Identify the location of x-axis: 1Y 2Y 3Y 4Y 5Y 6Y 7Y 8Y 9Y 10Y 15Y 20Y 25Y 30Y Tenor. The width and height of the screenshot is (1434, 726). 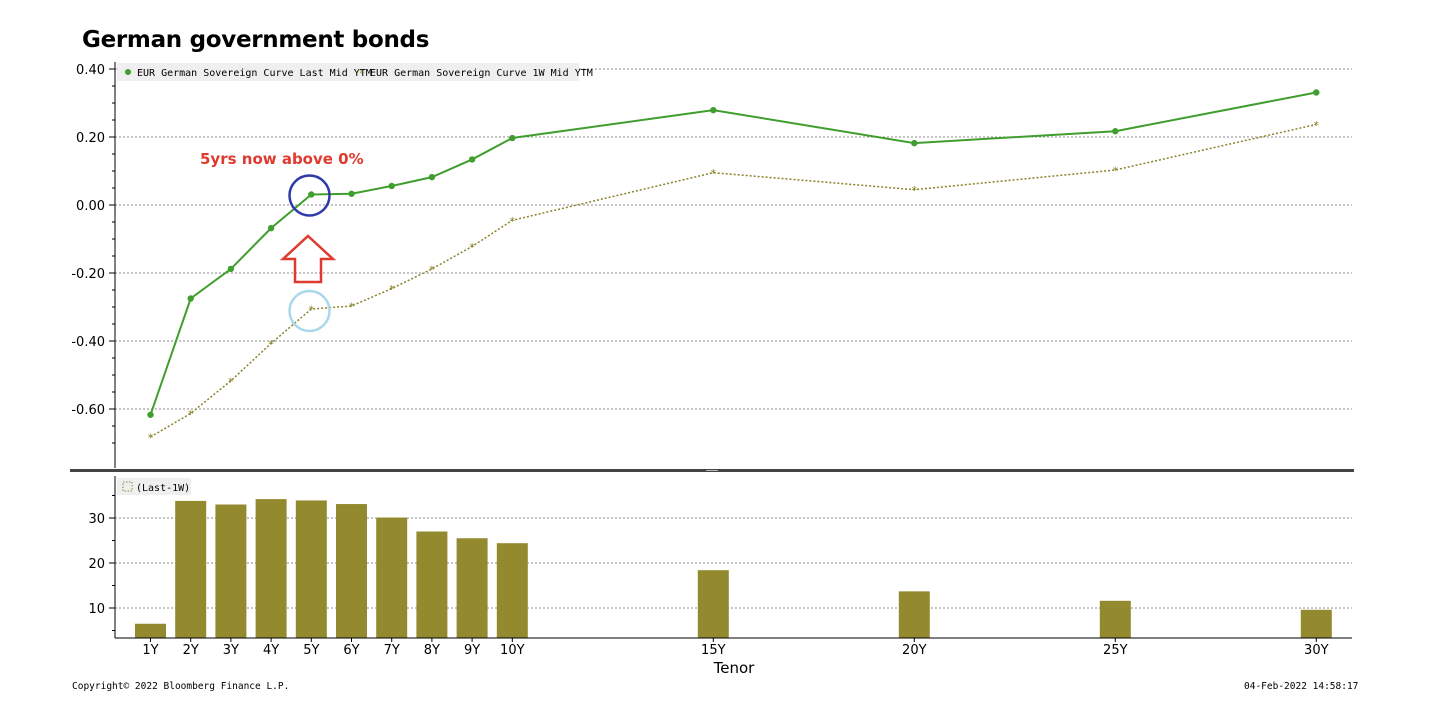
(733, 657).